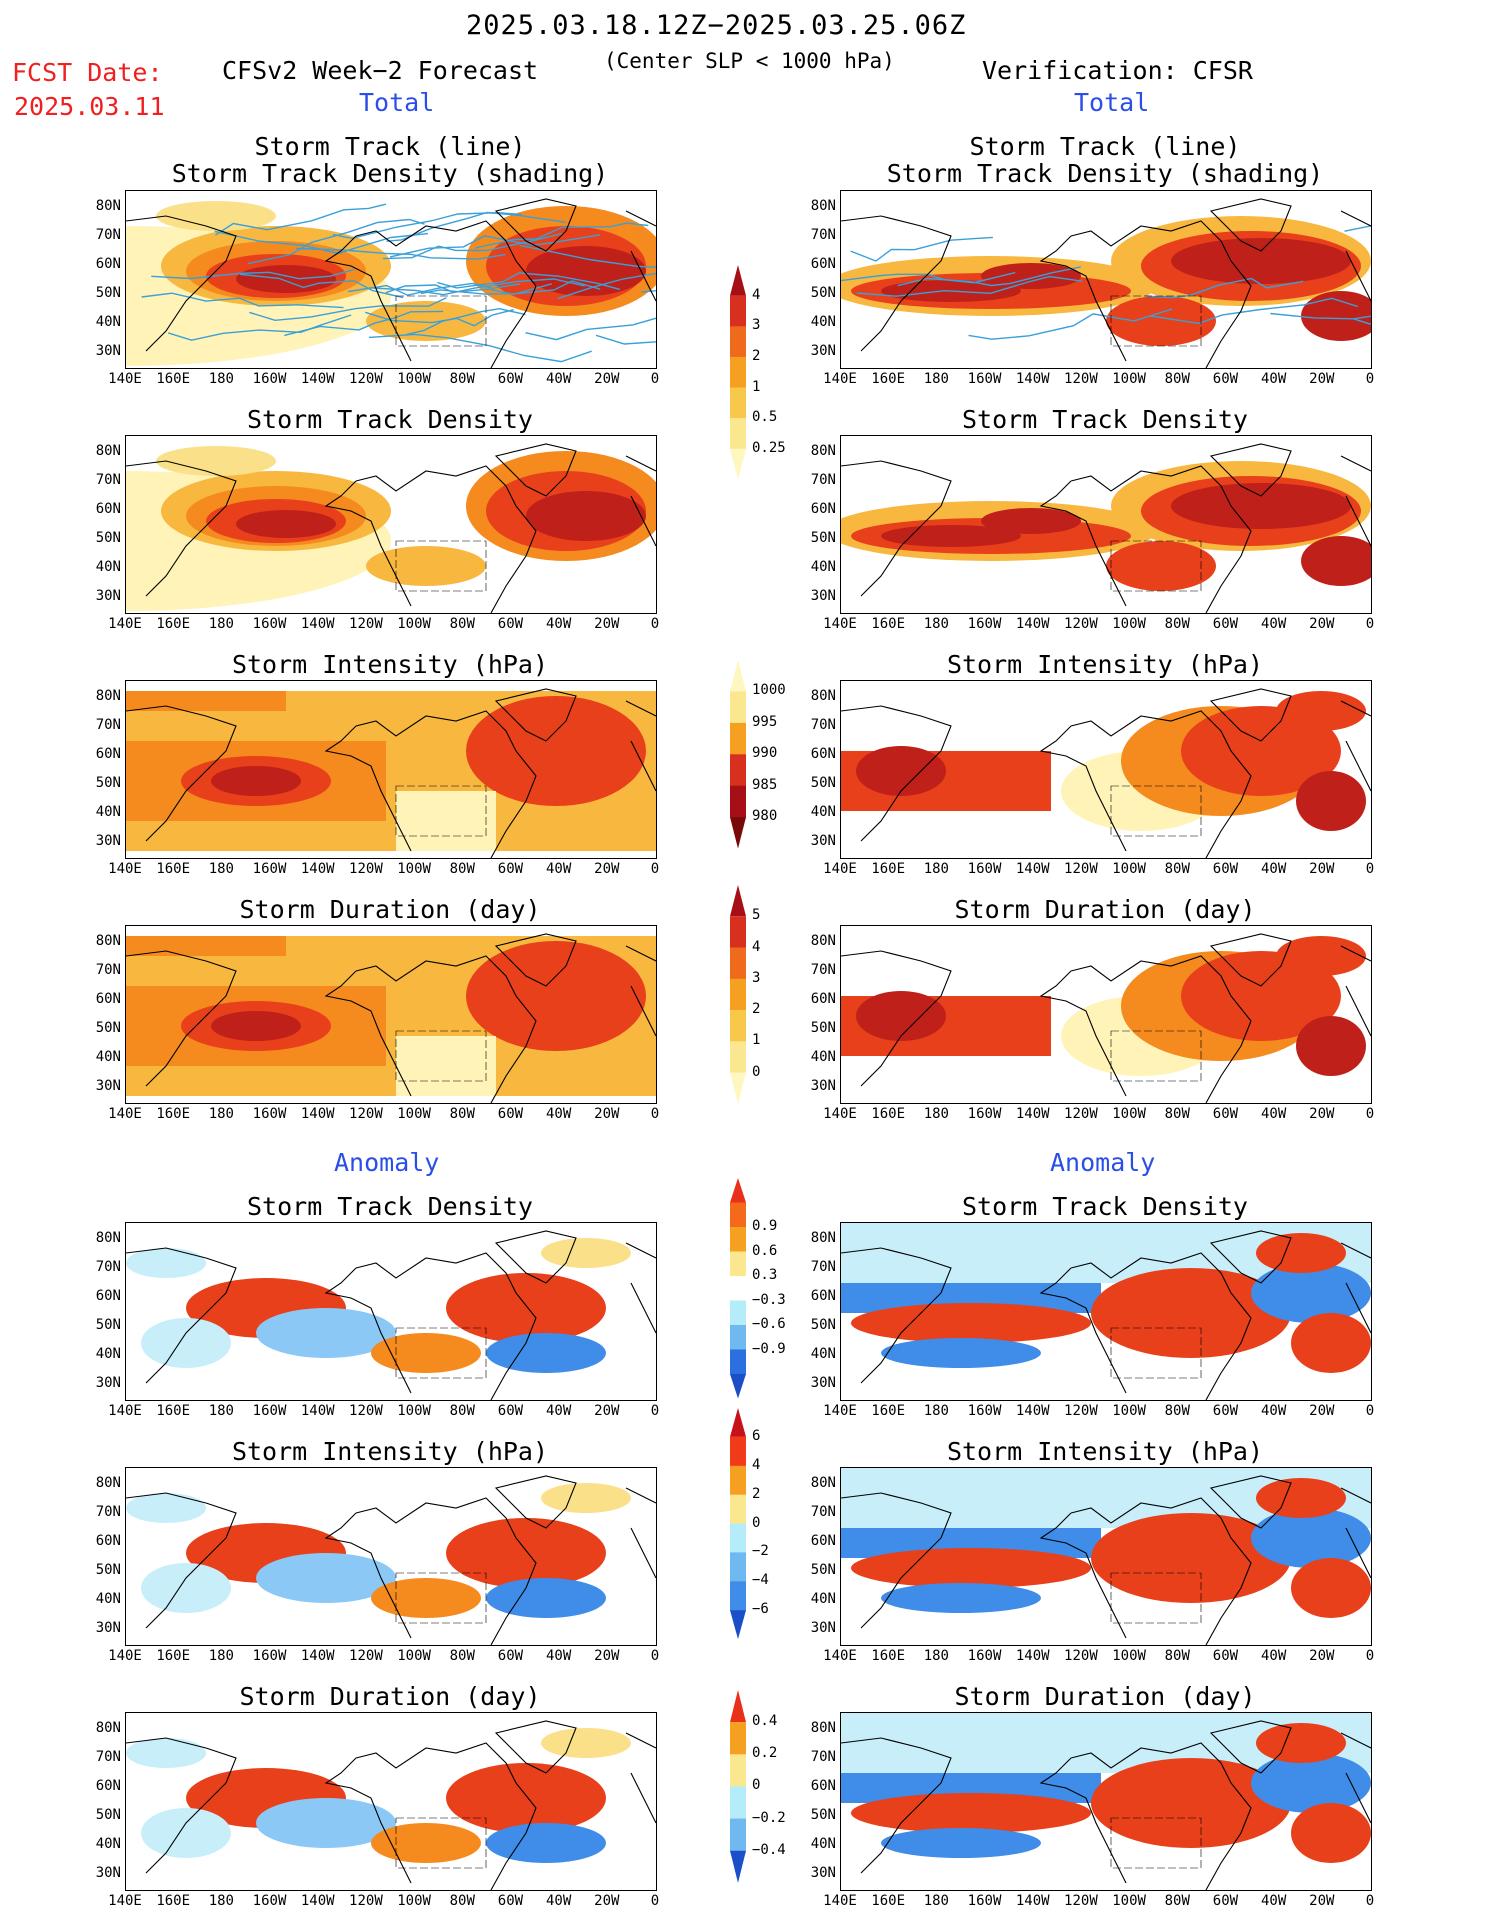 The width and height of the screenshot is (1487, 1925). I want to click on forecast-panel-title: Storm Duration (day), so click(390, 909).